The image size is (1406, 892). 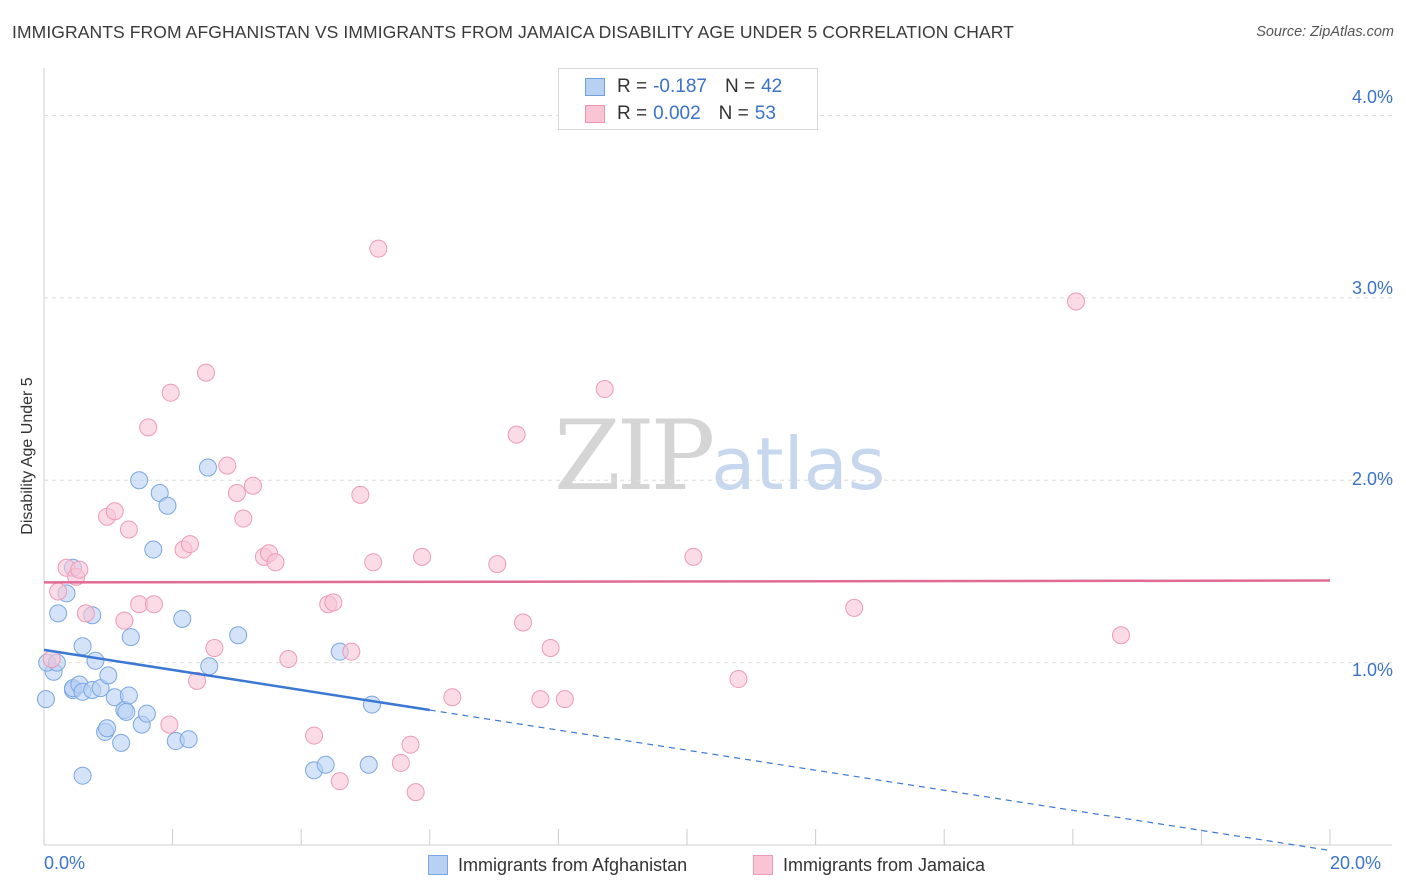 I want to click on legend-n-value: 53, so click(x=765, y=113).